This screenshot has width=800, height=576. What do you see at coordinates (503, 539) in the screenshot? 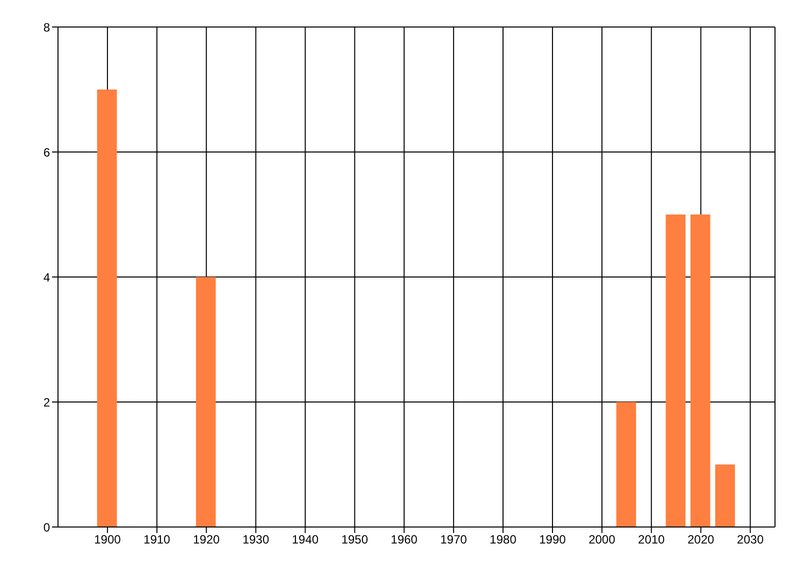
I see `x-tick-label: 1980` at bounding box center [503, 539].